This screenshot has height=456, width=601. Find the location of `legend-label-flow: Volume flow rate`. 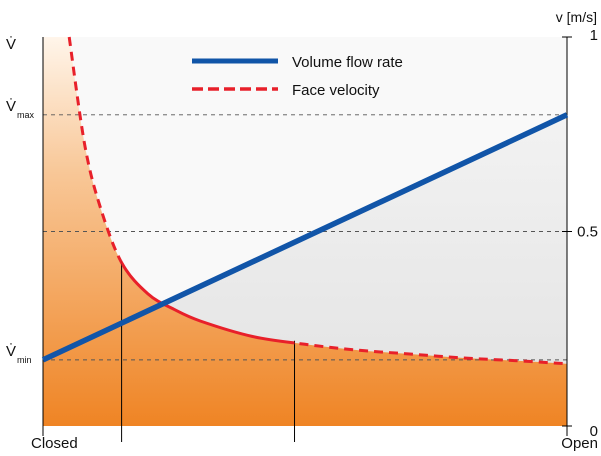

legend-label-flow: Volume flow rate is located at coordinates (347, 62).